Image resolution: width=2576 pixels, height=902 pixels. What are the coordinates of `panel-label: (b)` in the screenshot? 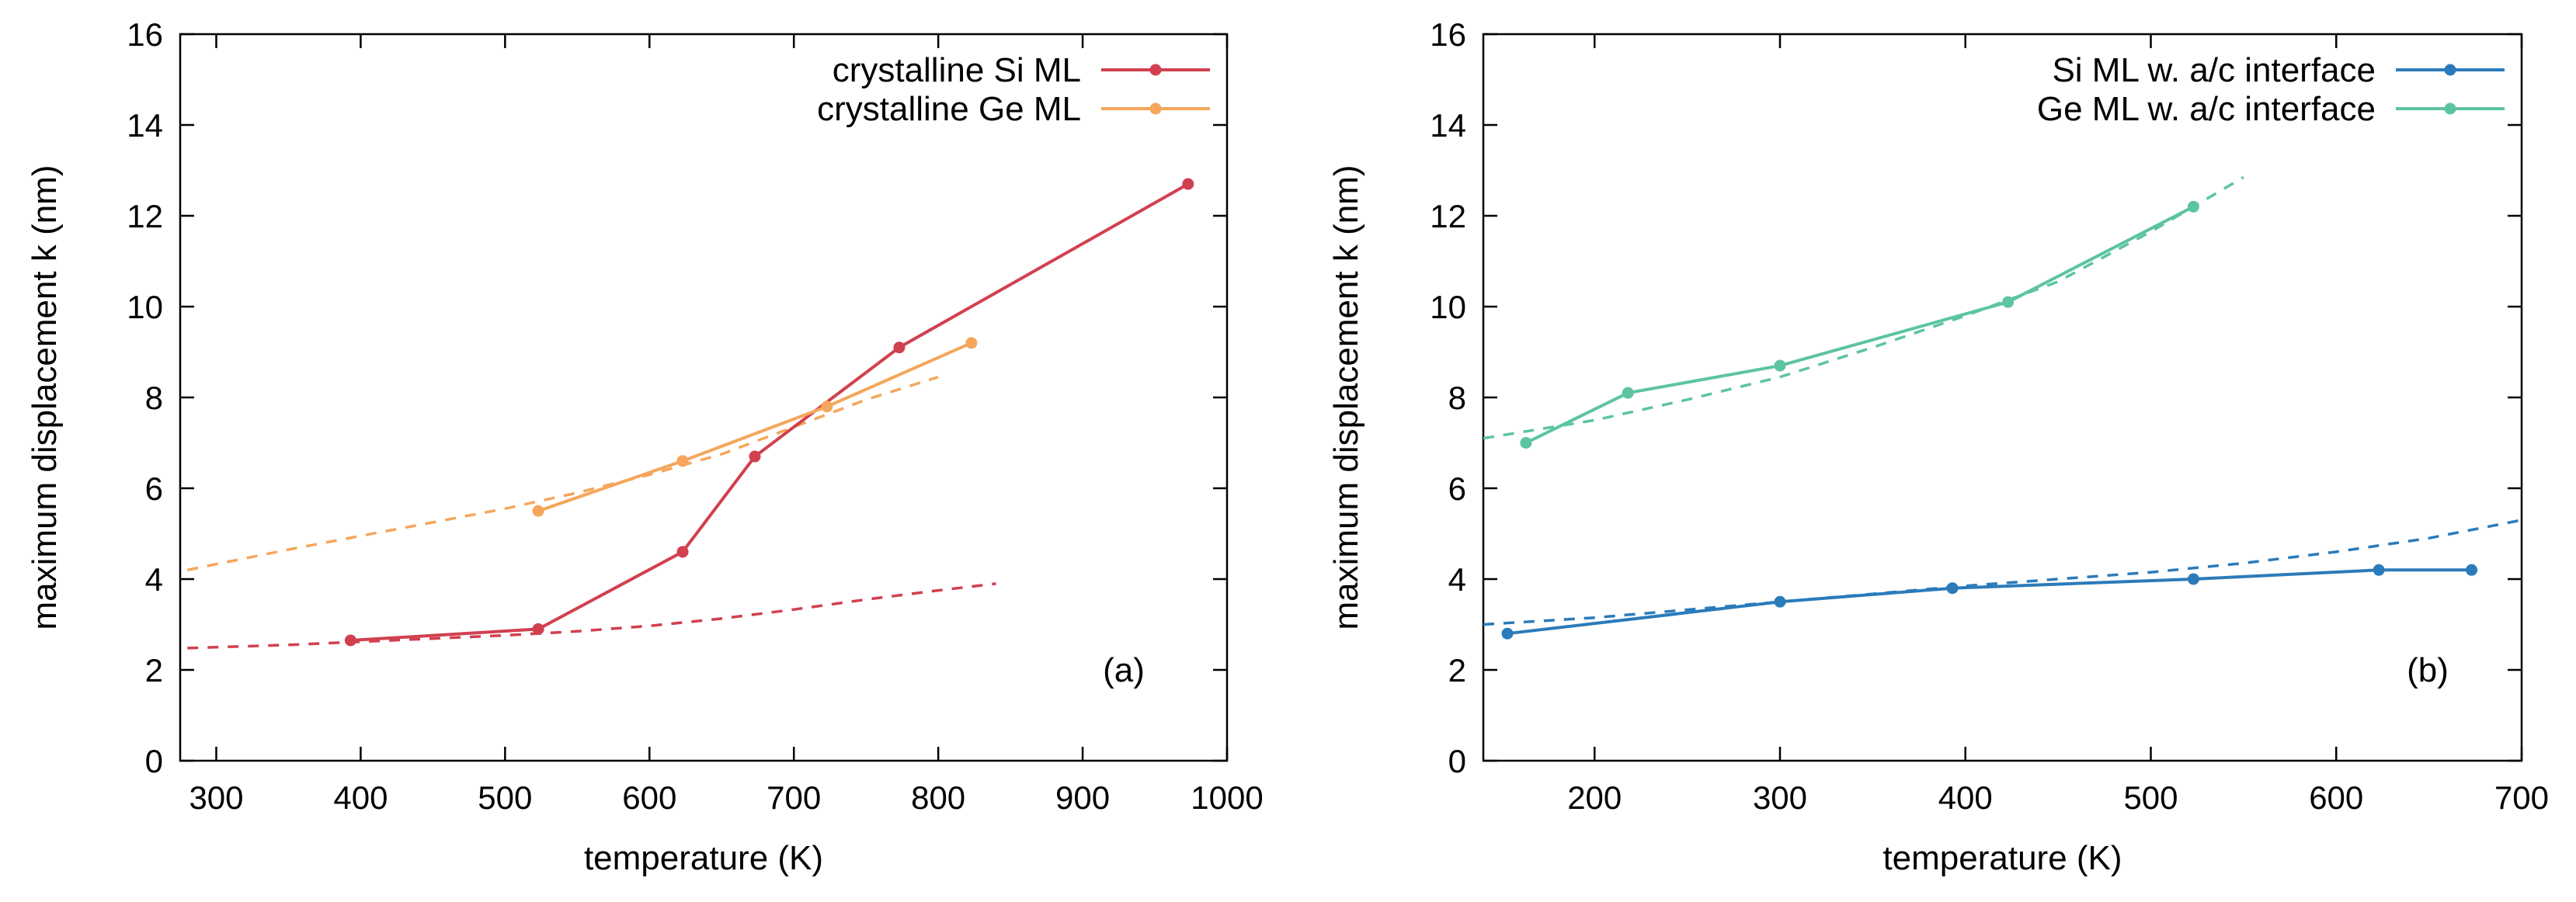 It's located at (2428, 670).